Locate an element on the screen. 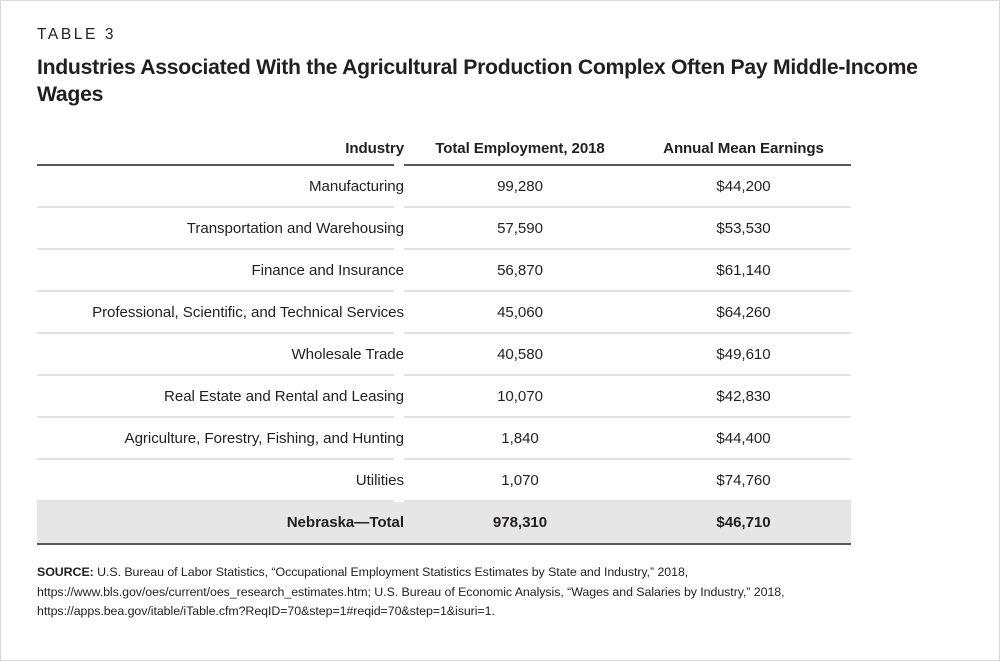 The image size is (1000, 661). table-row: Utilities 1,070 $74,760 is located at coordinates (444, 480).